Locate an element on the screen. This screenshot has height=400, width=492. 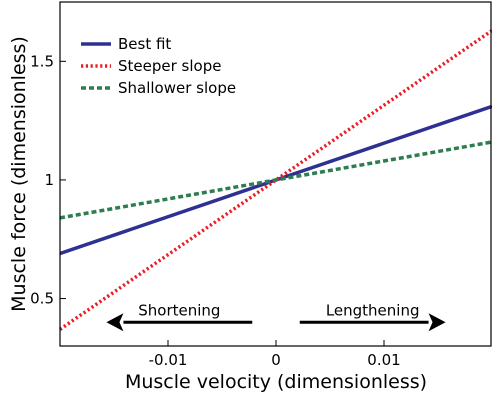
x-tick-label: 0 is located at coordinates (276, 360).